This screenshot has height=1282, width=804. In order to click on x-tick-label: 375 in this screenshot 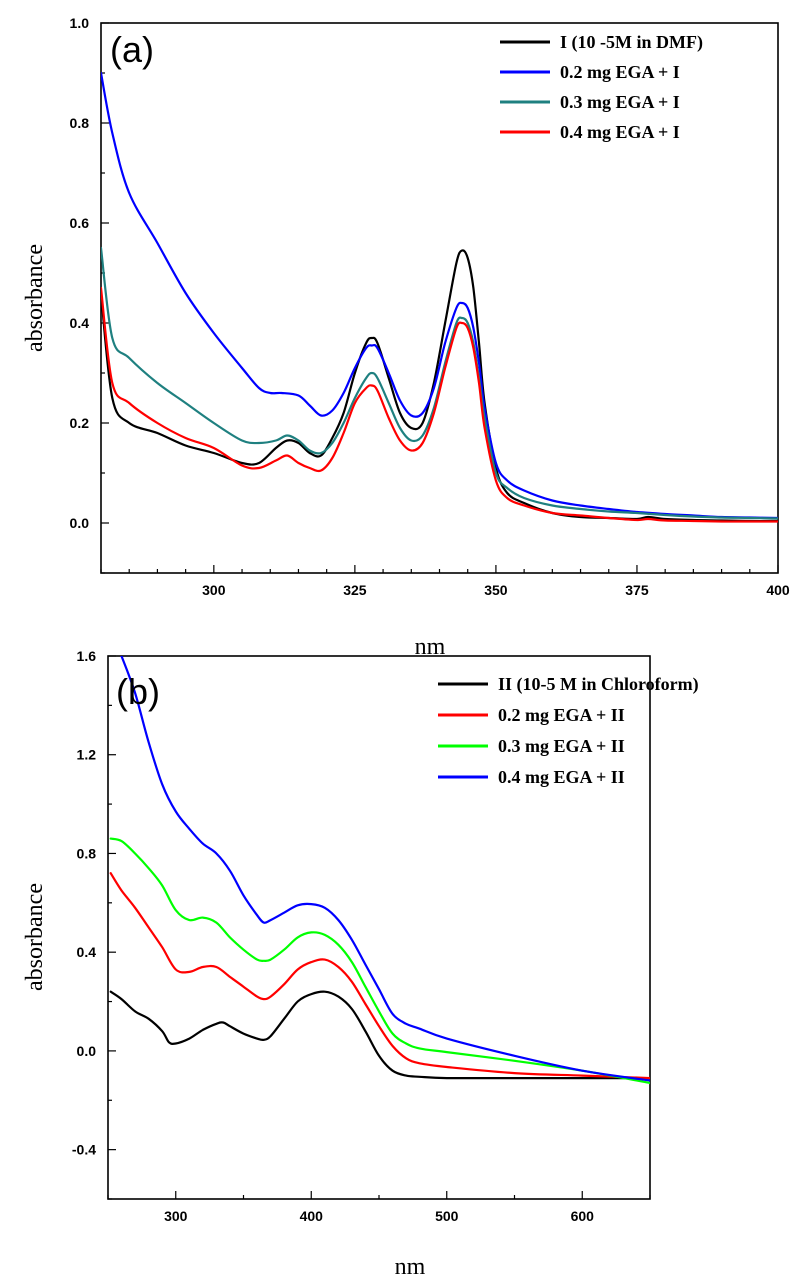, I will do `click(637, 590)`.